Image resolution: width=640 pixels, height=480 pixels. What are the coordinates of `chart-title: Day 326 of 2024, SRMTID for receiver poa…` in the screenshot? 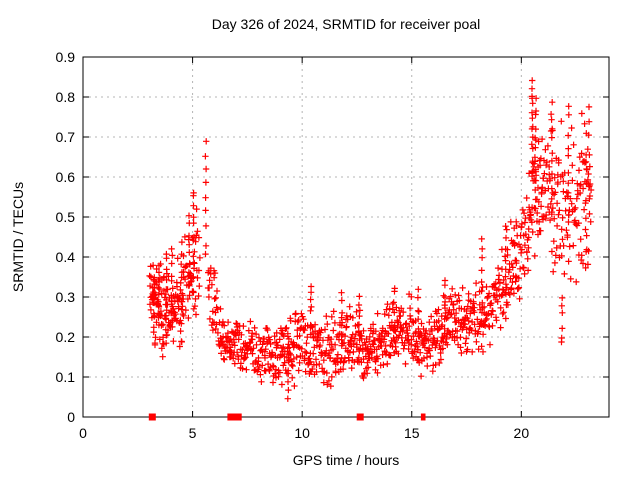 It's located at (346, 24).